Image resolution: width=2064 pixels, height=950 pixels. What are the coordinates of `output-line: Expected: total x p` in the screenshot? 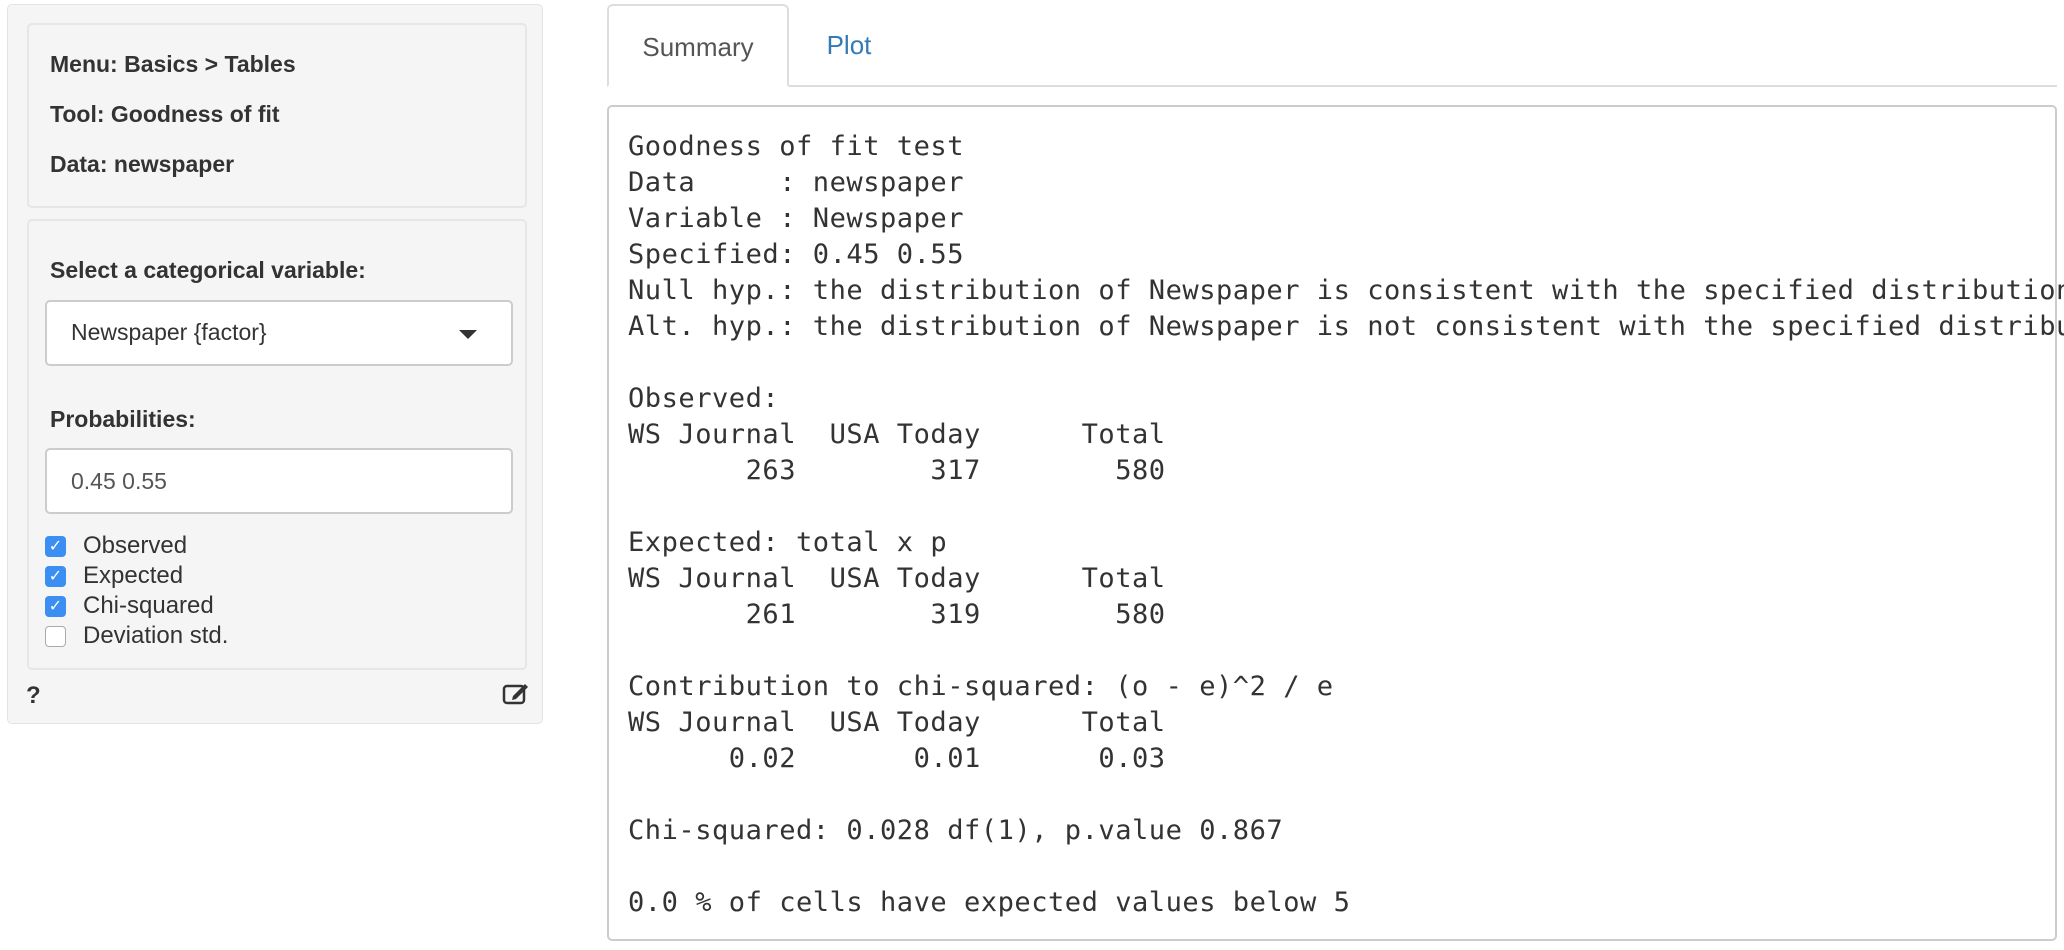 It's located at (788, 542).